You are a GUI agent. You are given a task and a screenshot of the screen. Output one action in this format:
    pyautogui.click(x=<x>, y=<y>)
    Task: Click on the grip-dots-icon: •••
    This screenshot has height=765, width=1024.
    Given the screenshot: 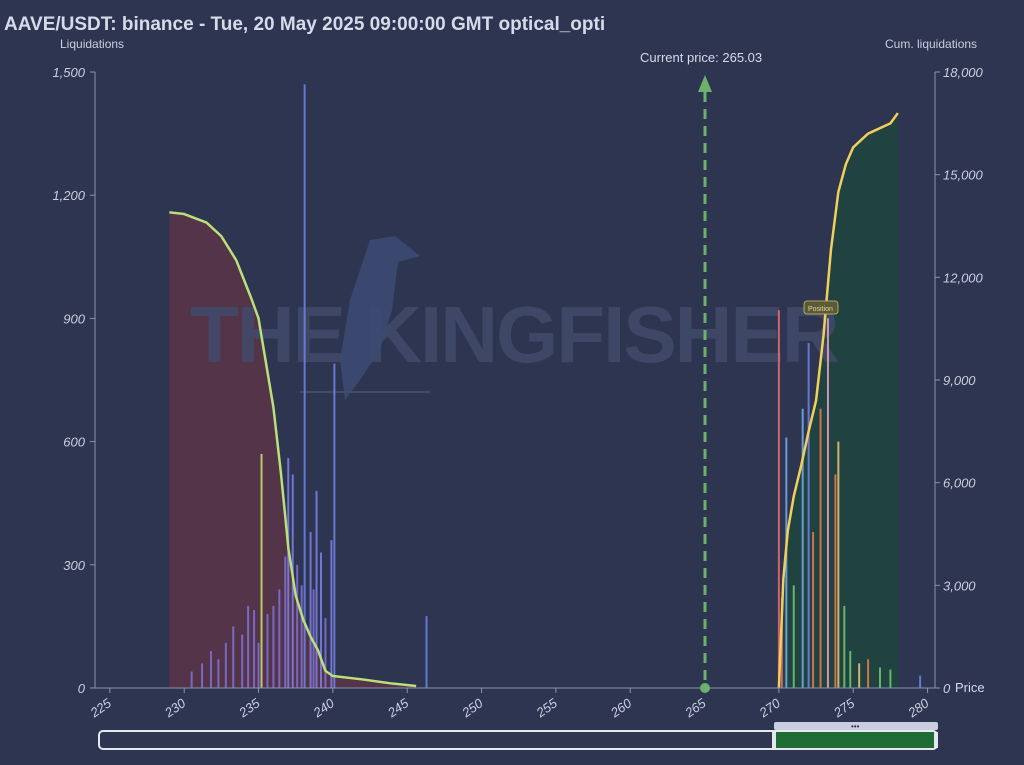 What is the action you would take?
    pyautogui.click(x=855, y=726)
    